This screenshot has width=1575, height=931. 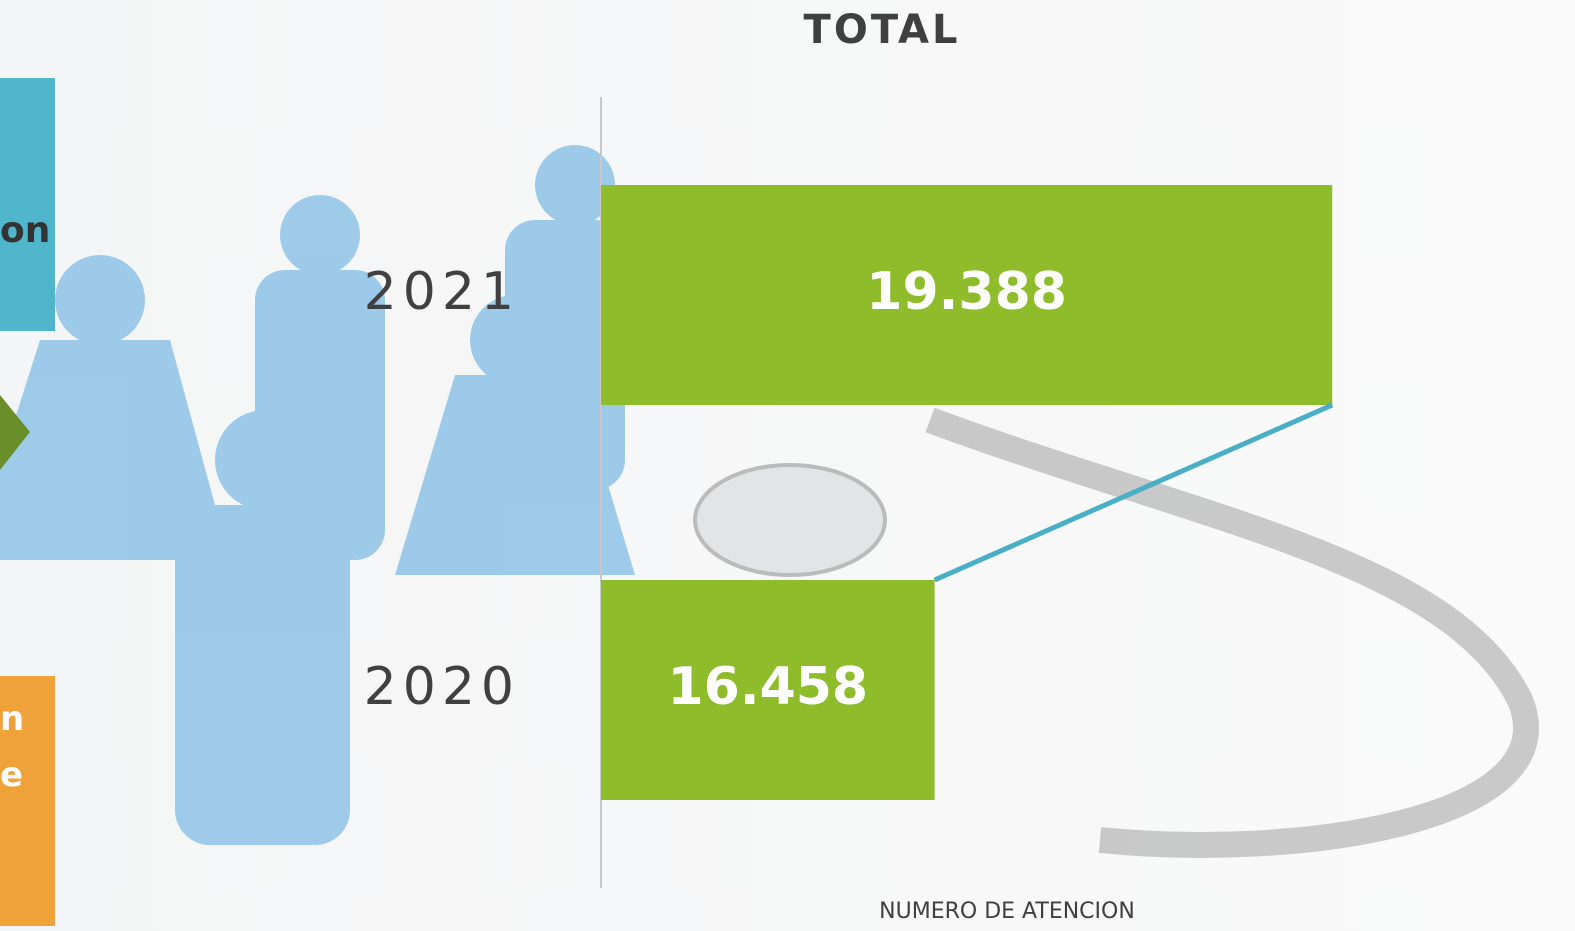 I want to click on category-label: 2020, so click(x=442, y=687).